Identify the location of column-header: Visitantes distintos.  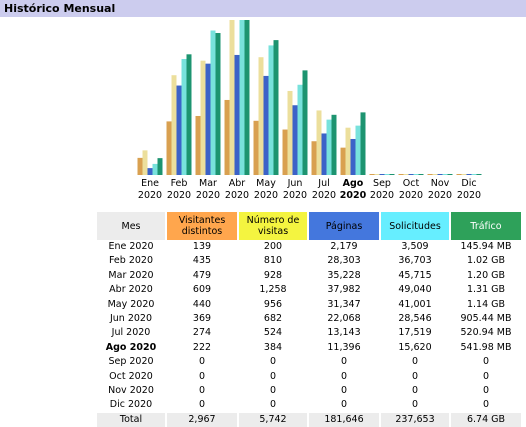
(202, 226).